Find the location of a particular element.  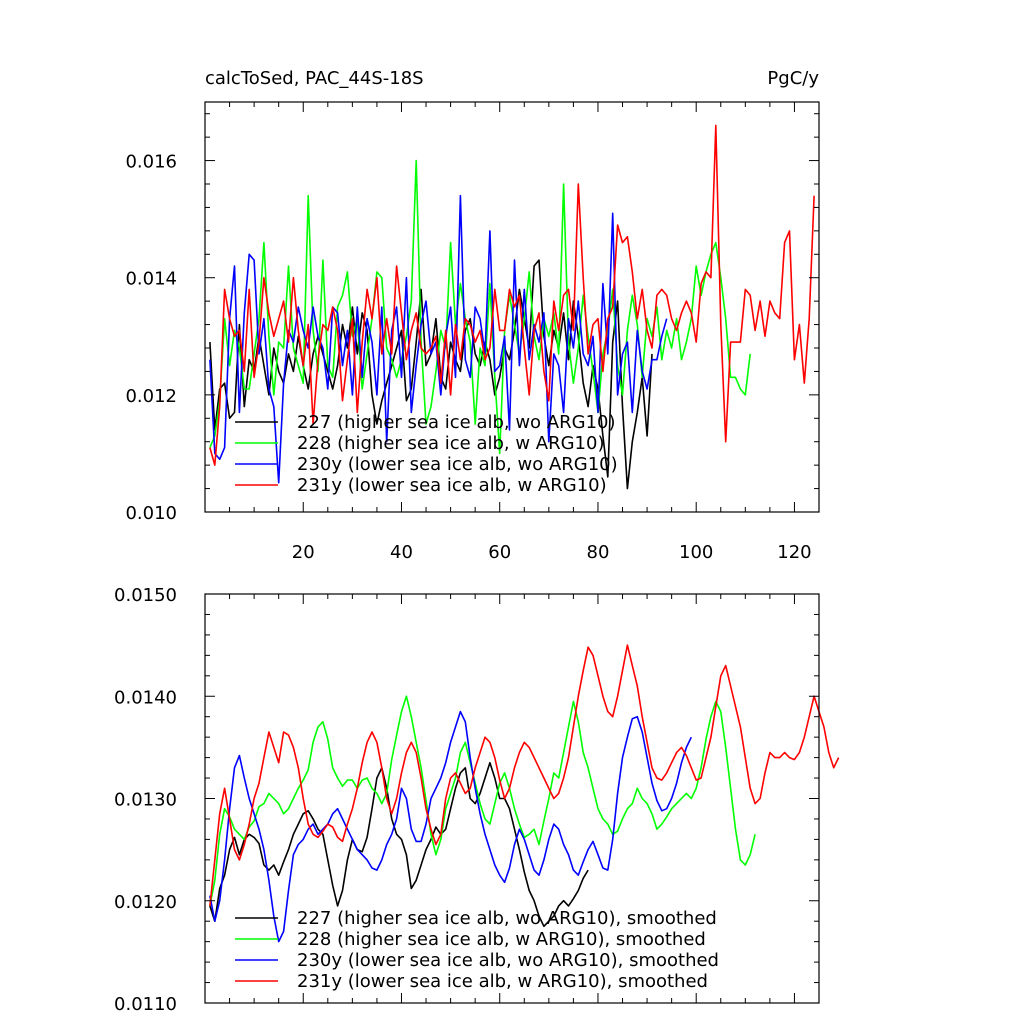

y-tick-label: 0.0150 is located at coordinates (145, 595).